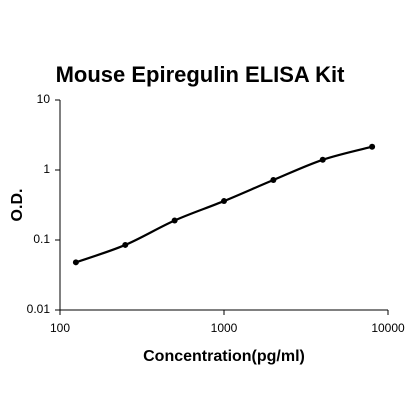 This screenshot has width=420, height=420. Describe the element at coordinates (201, 74) in the screenshot. I see `chart-title: Mouse Epiregulin ELISA Kit` at that location.